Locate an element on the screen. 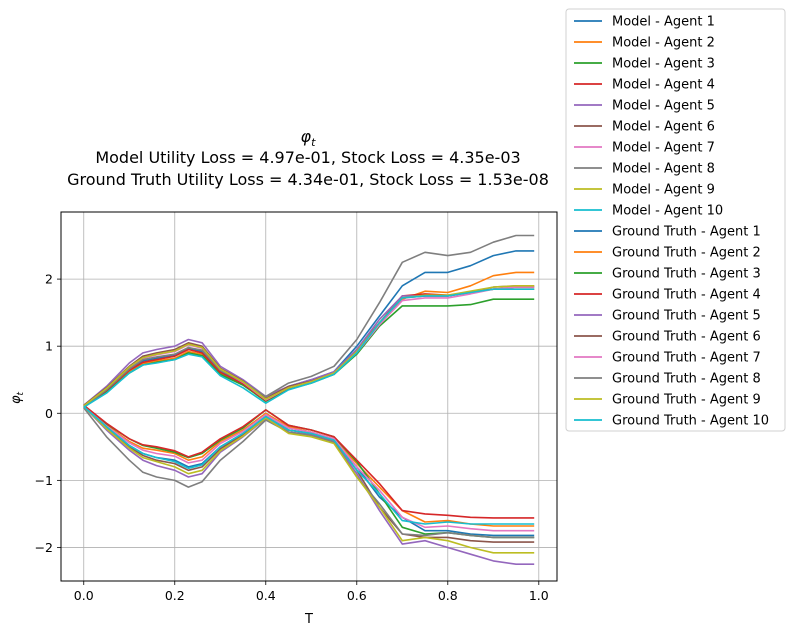  legend-label: Model - Agent 10 is located at coordinates (667, 211).